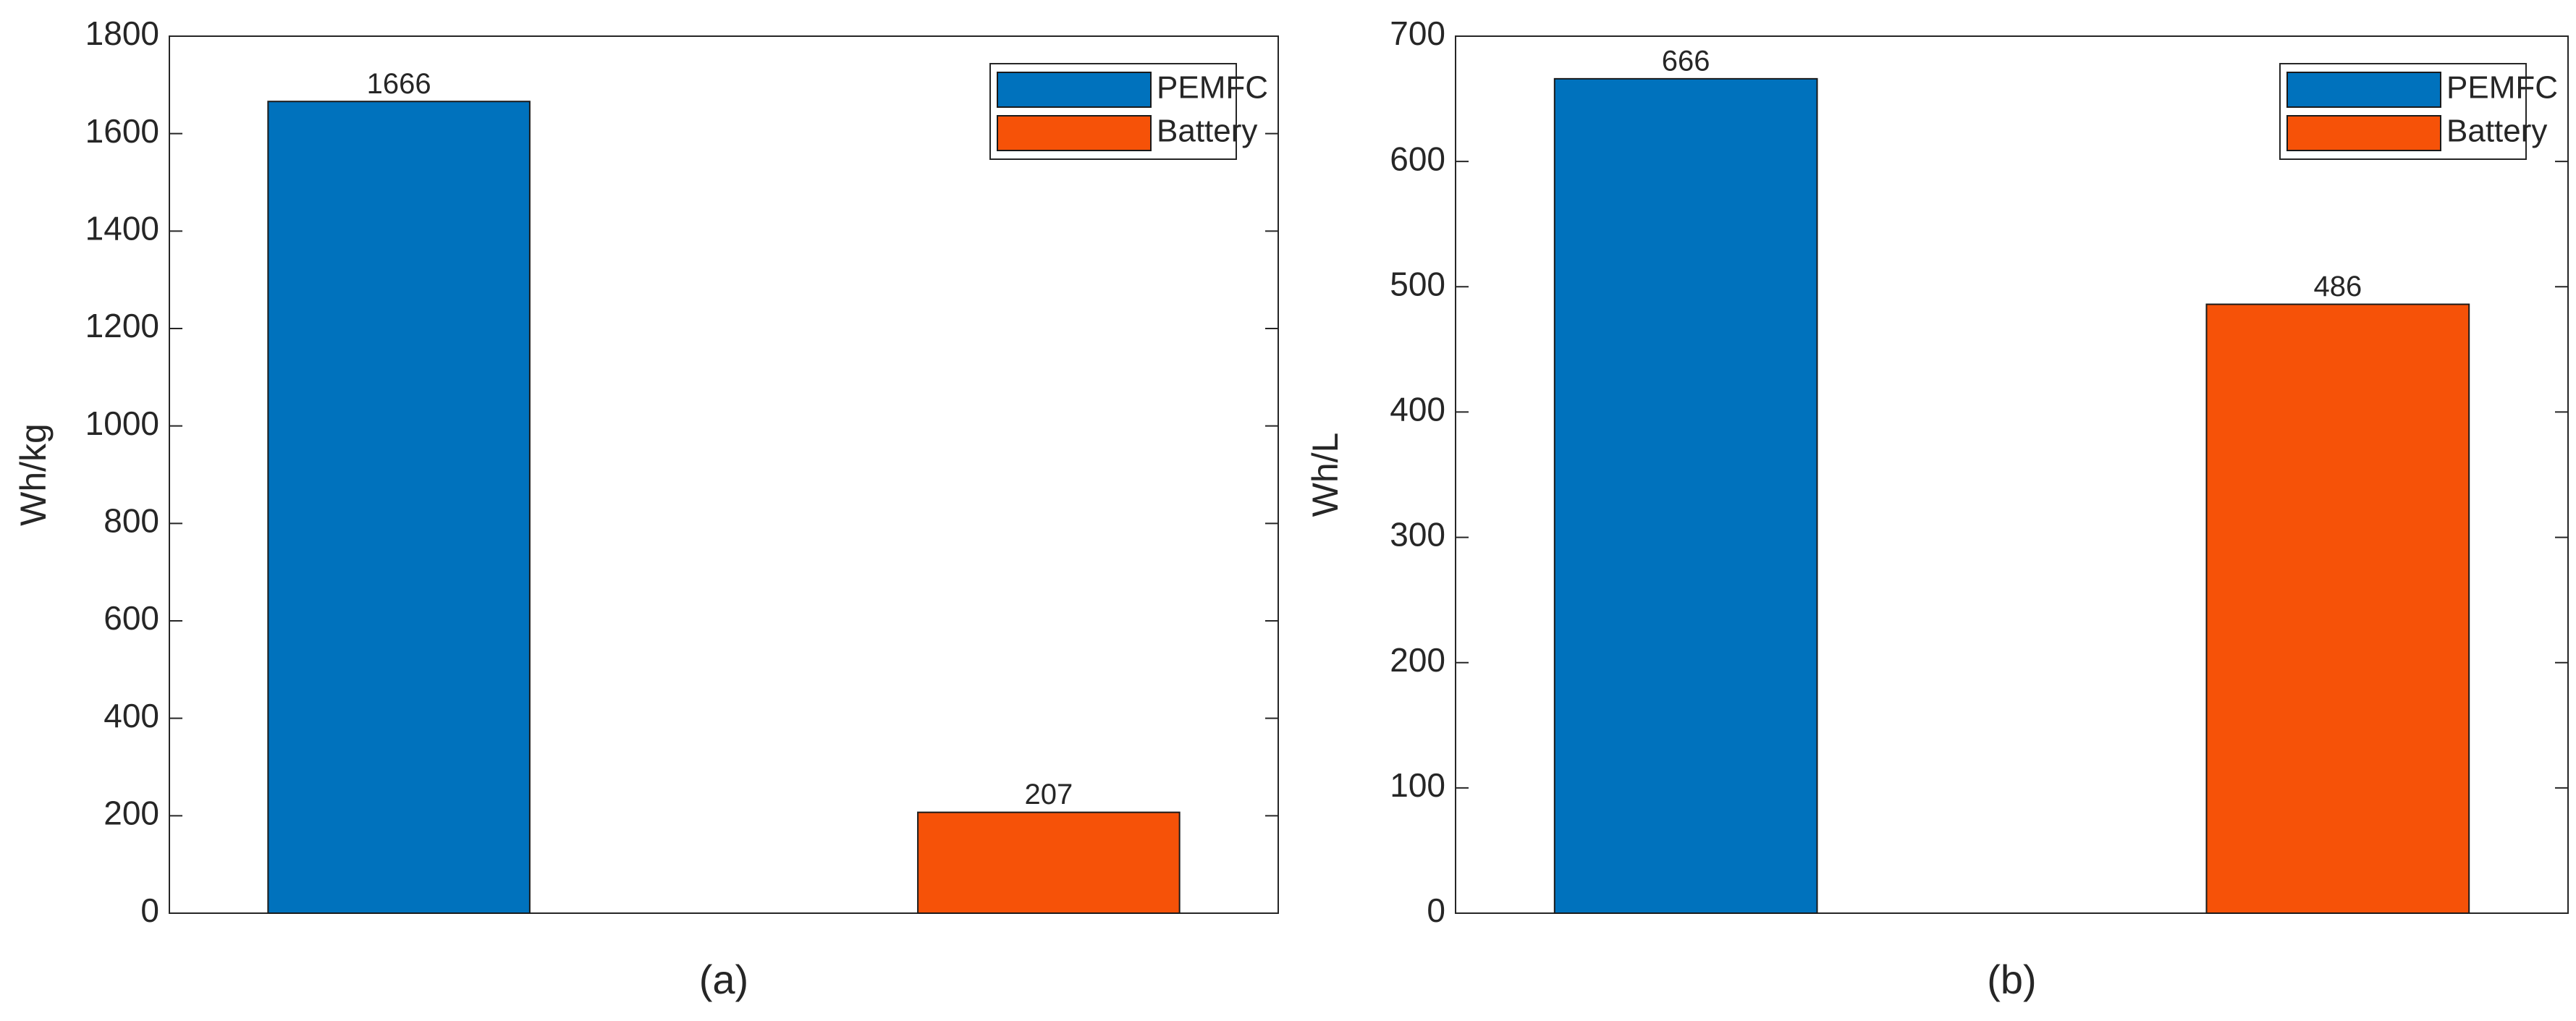 The height and width of the screenshot is (1021, 2576). Describe the element at coordinates (122, 325) in the screenshot. I see `y-tick-label: 1200` at that location.